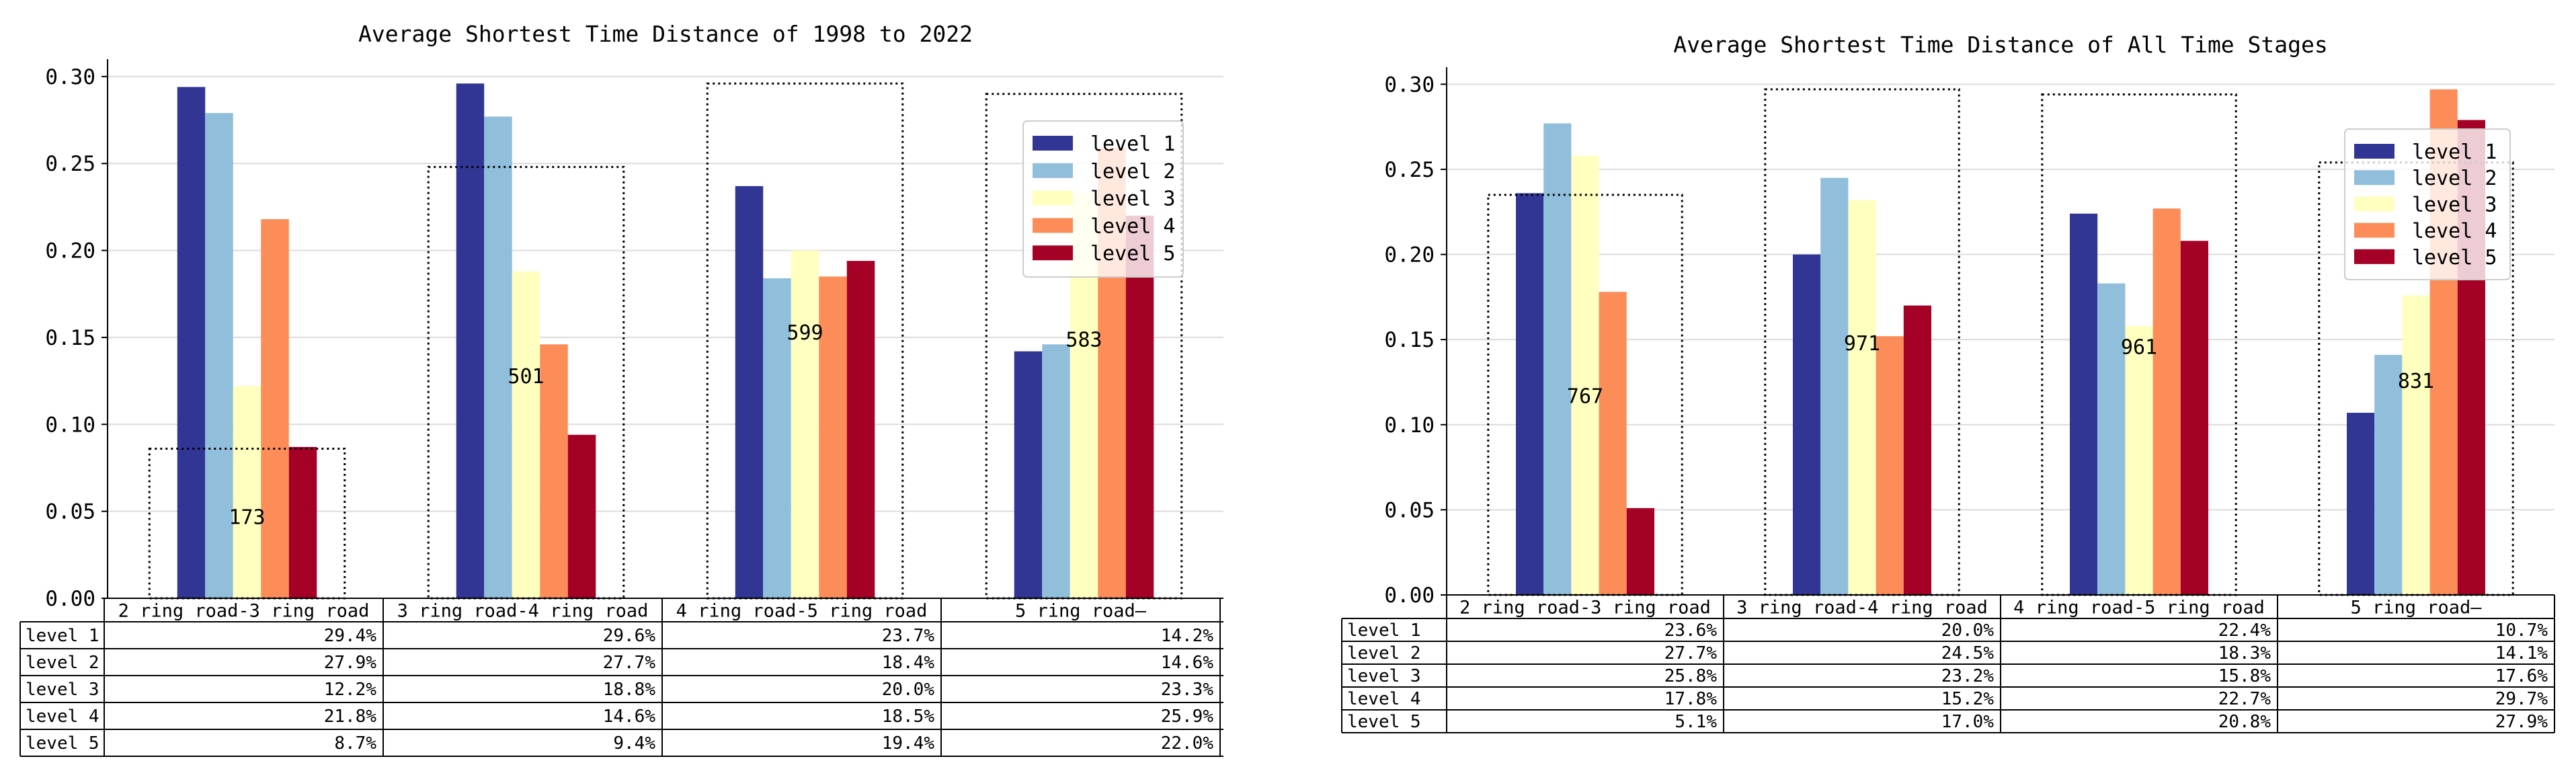  What do you see at coordinates (2139, 608) in the screenshot?
I see `table-column-header-3: 4 ring road-5 ring road` at bounding box center [2139, 608].